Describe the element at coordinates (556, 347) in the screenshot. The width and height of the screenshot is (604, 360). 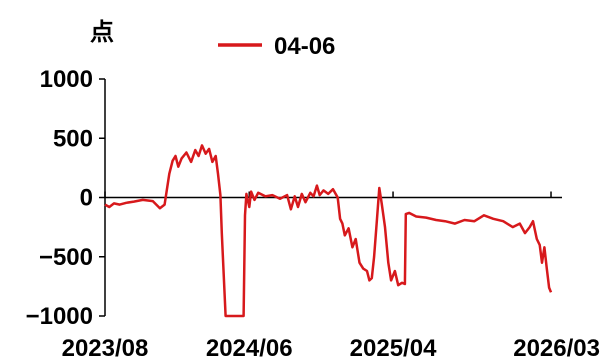
I see `x-tick-label: 2026/03` at that location.